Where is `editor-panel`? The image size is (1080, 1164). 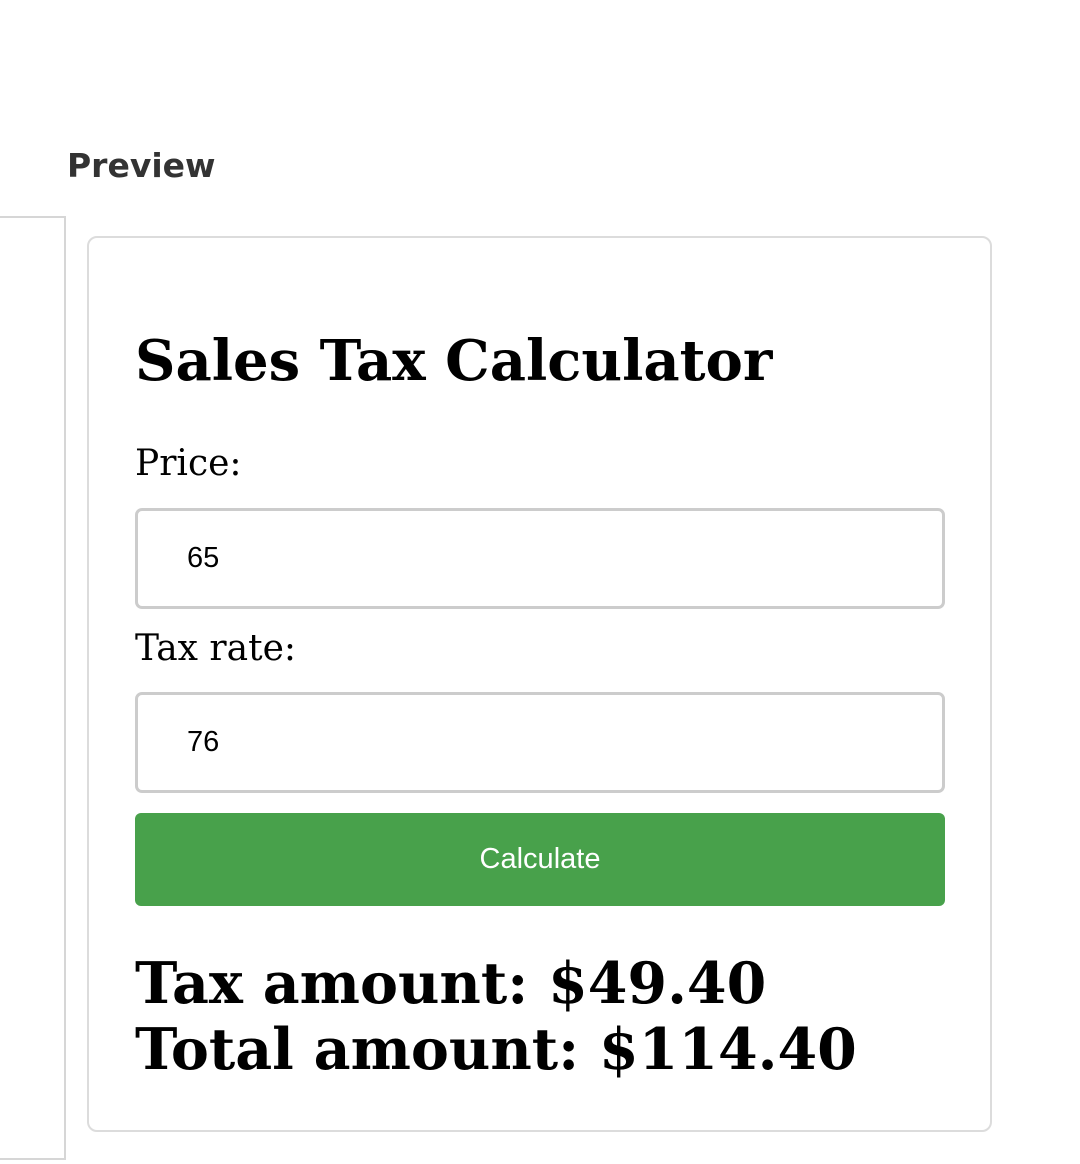
editor-panel is located at coordinates (33, 688).